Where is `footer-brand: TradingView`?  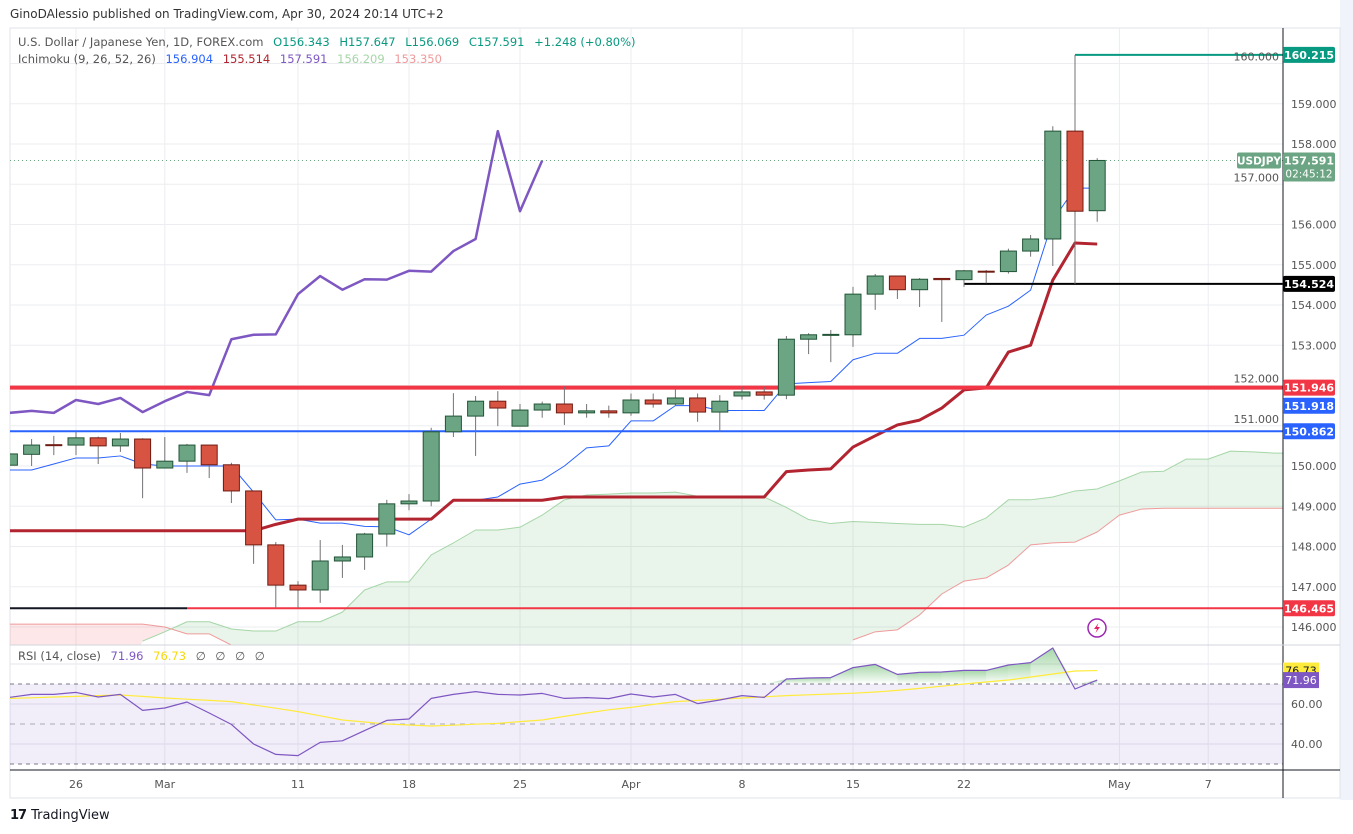
footer-brand: TradingView is located at coordinates (70, 815).